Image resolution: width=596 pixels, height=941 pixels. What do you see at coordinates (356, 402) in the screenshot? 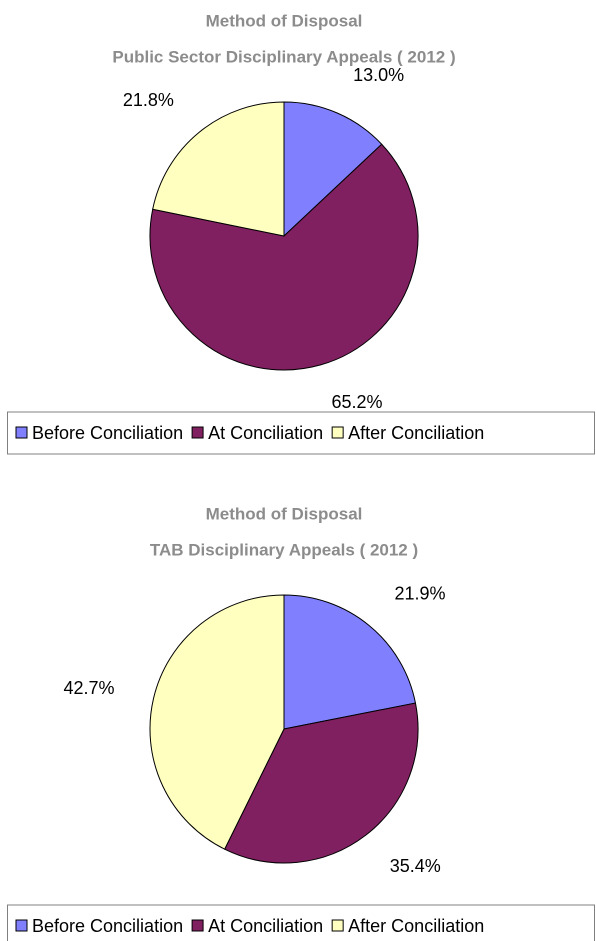
I see `data-label: 65.2%` at bounding box center [356, 402].